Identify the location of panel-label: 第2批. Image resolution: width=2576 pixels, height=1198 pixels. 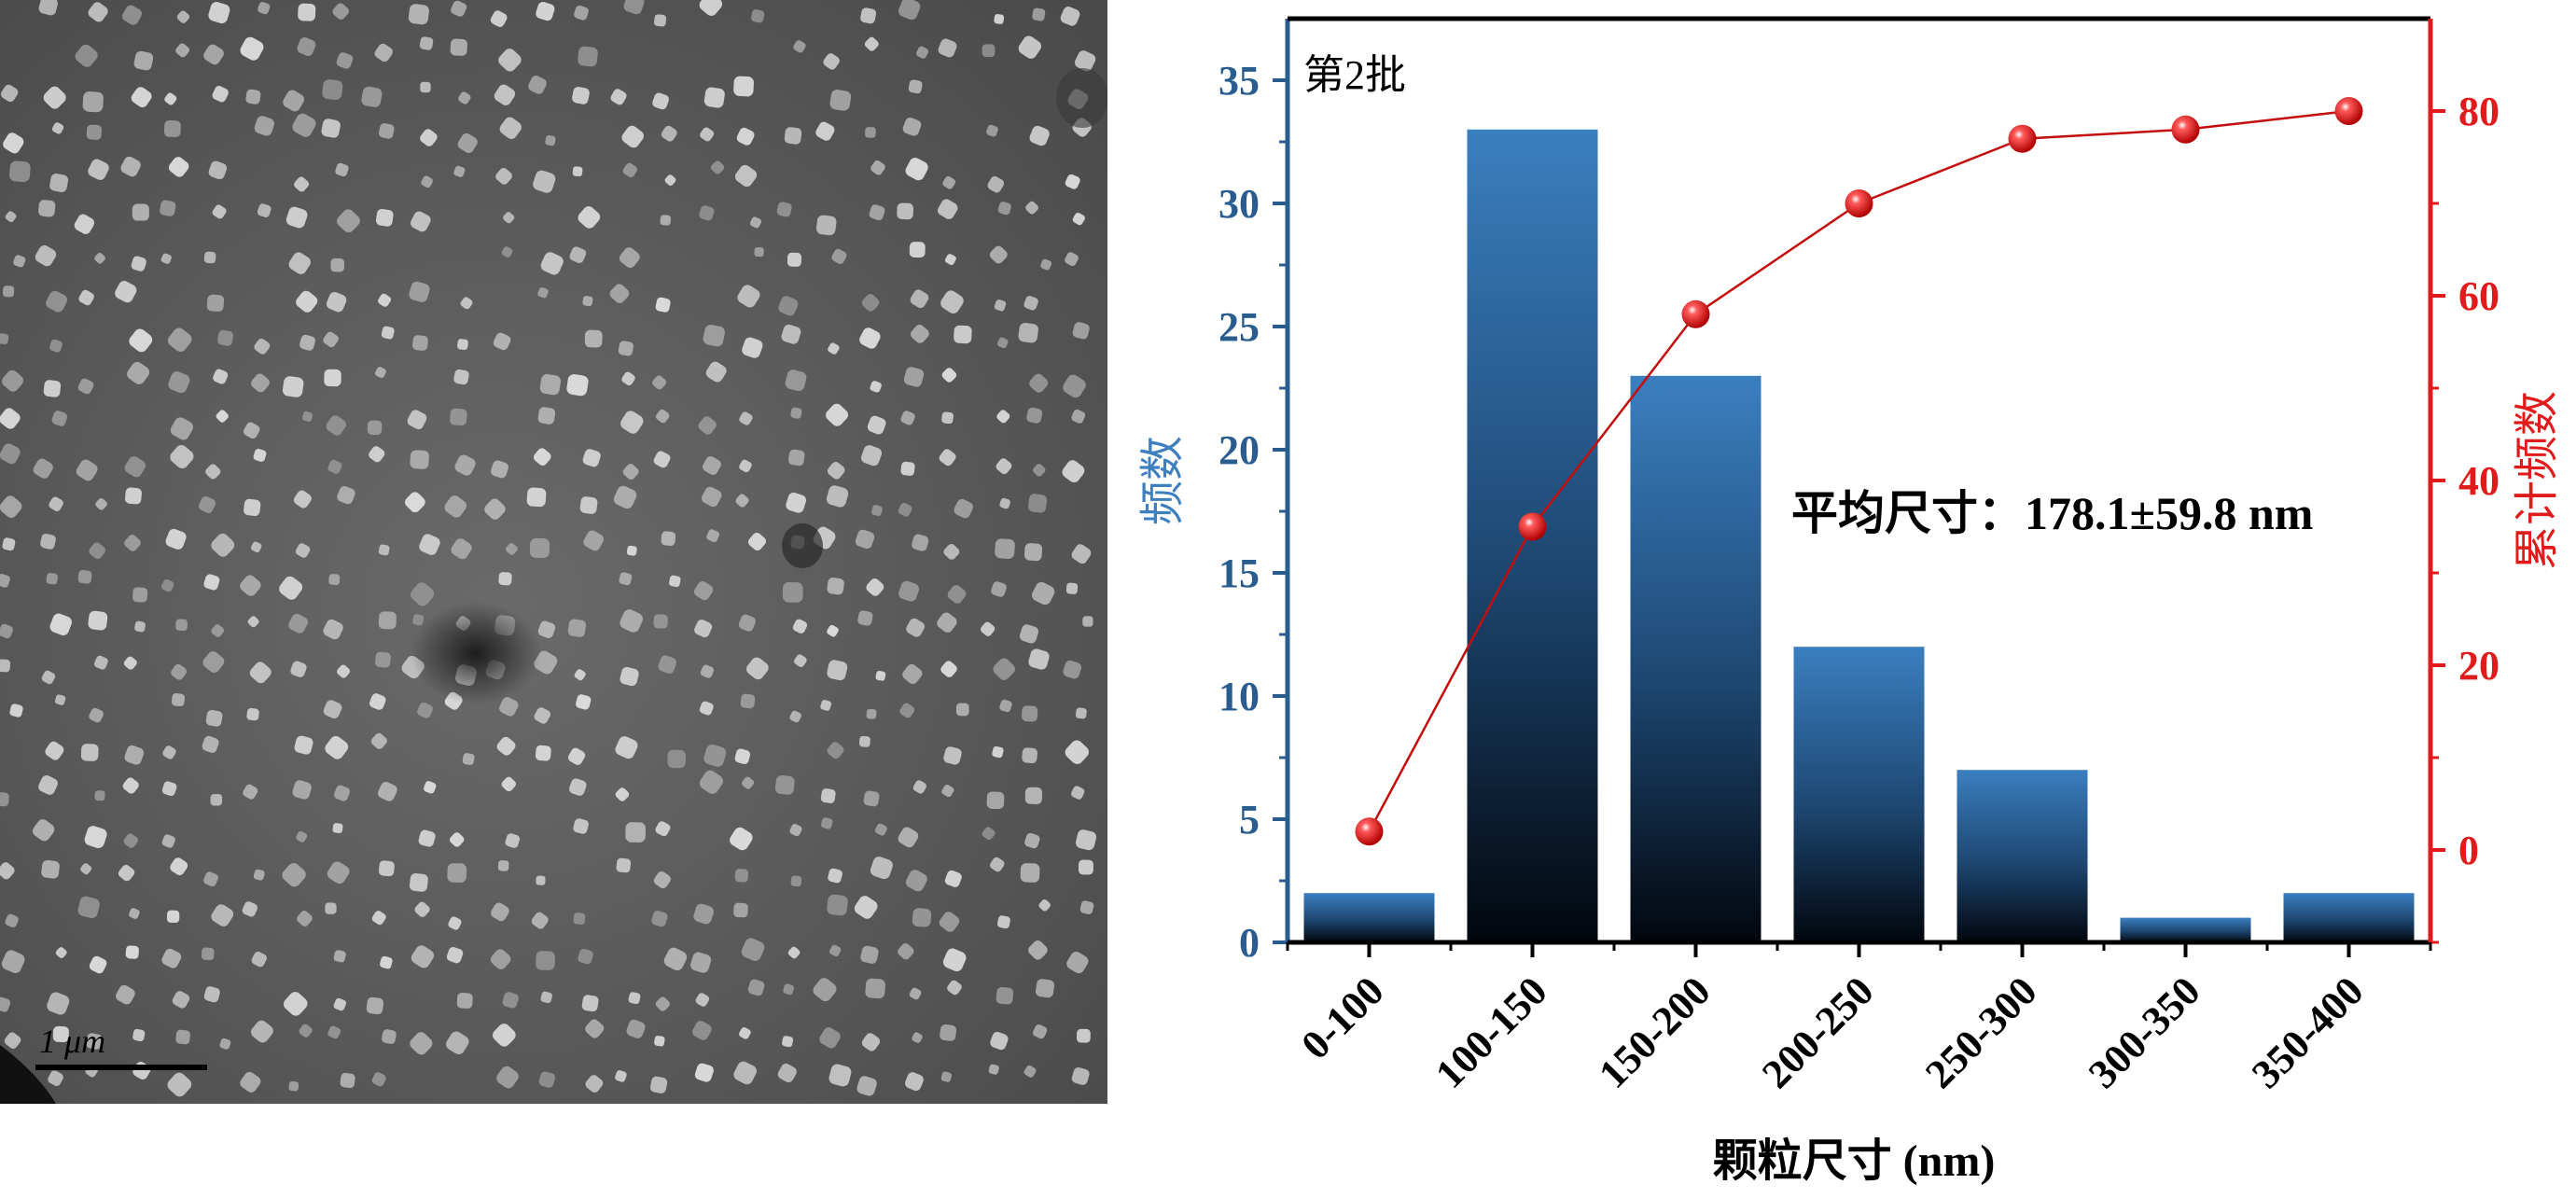
(1354, 75).